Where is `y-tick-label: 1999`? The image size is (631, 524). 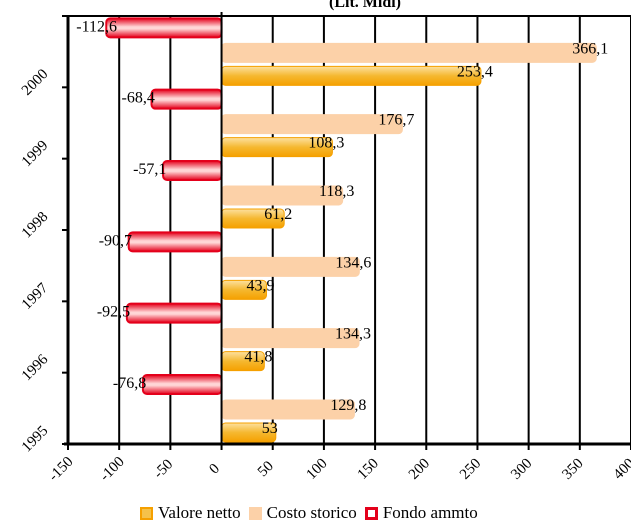 y-tick-label: 1999 is located at coordinates (35, 154).